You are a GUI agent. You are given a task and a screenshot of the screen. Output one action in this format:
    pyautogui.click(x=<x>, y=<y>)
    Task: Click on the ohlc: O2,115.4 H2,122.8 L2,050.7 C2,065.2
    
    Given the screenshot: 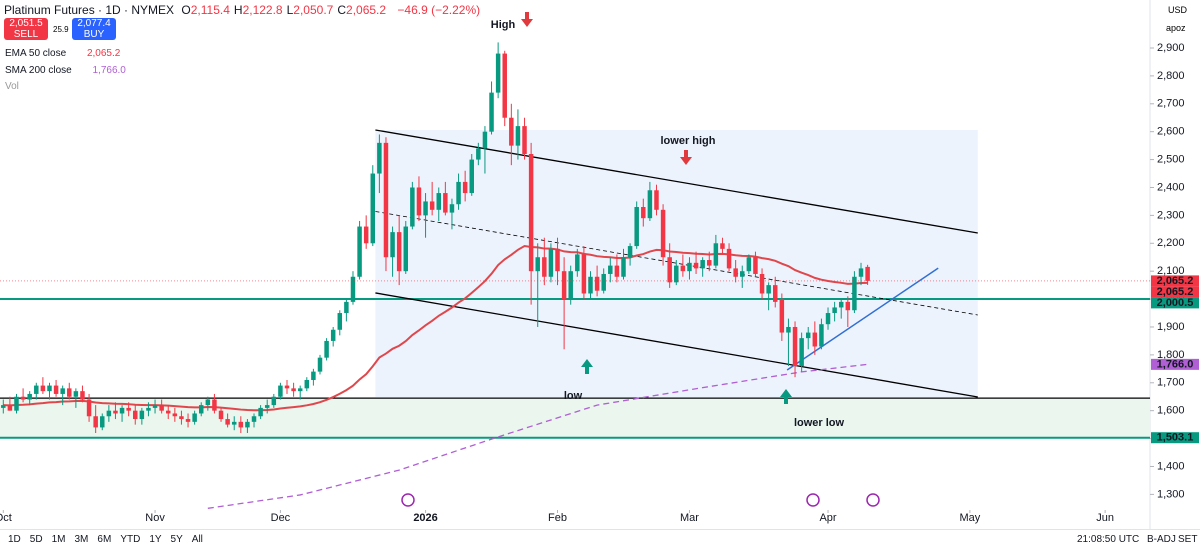 What is the action you would take?
    pyautogui.click(x=285, y=10)
    